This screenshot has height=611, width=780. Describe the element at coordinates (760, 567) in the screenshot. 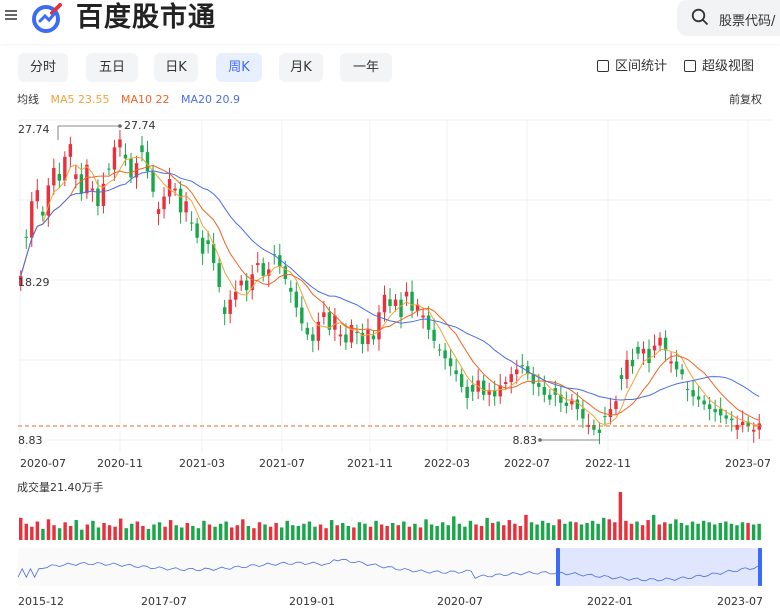

I see `overview-handle-right` at that location.